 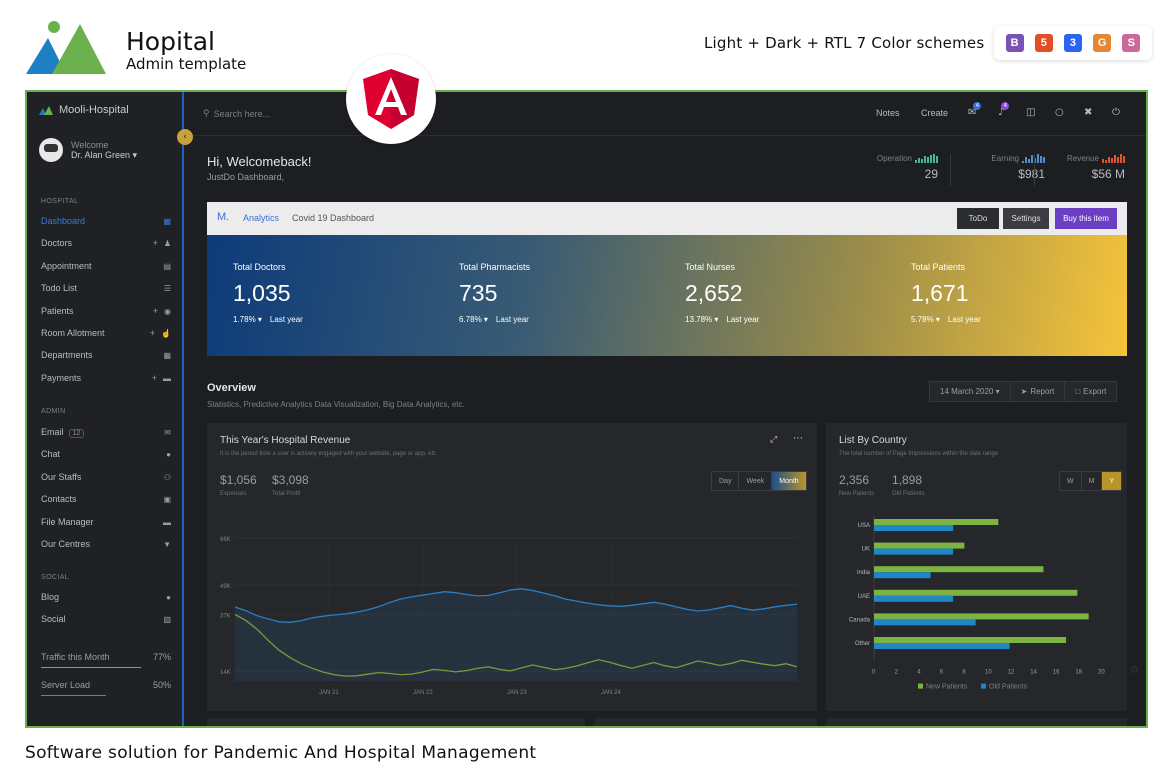 I want to click on sidebar-item-appointment: Appointment ▤, so click(x=106, y=266).